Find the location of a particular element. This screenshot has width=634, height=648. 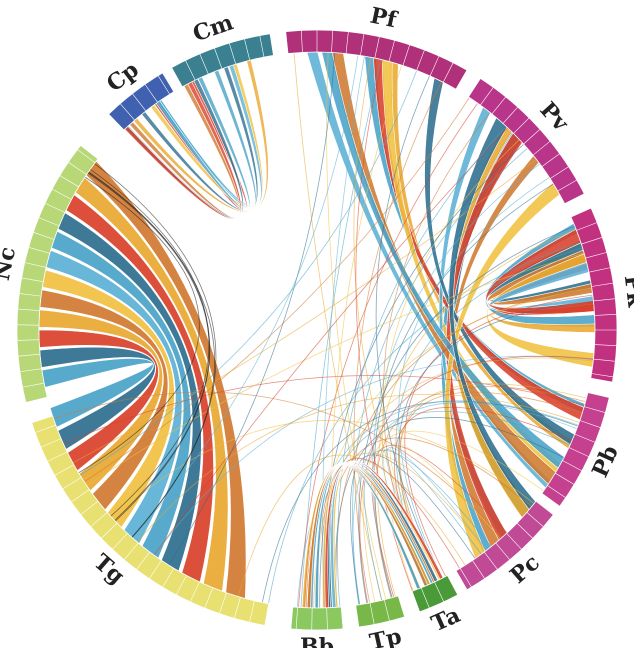

segment-arc-cm is located at coordinates (222, 60).